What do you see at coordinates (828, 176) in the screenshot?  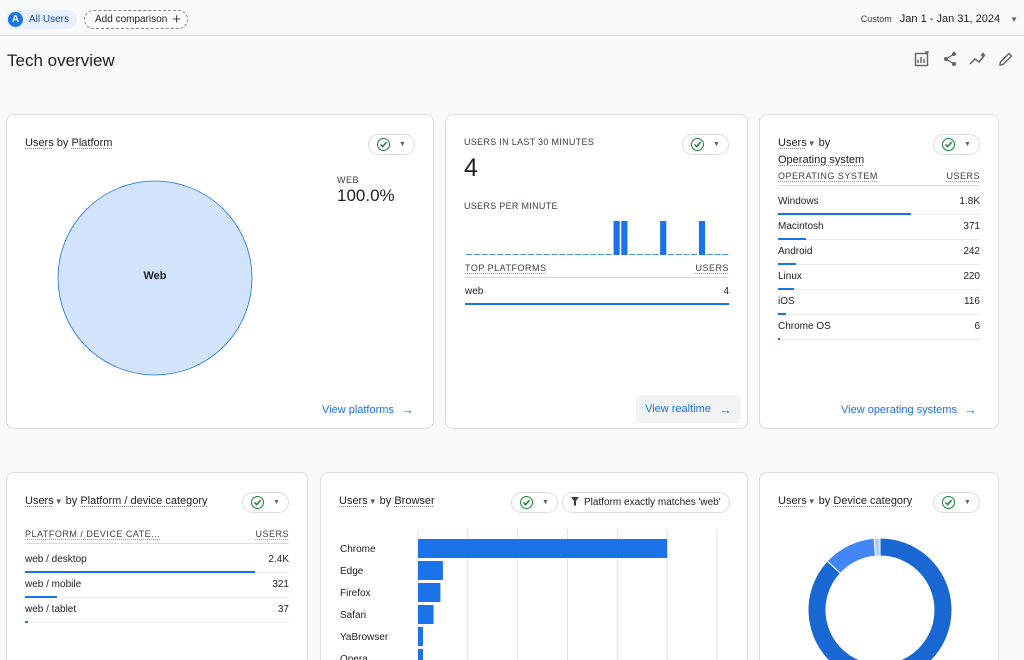 I see `header-dimension: OPERATING SYSTEM` at bounding box center [828, 176].